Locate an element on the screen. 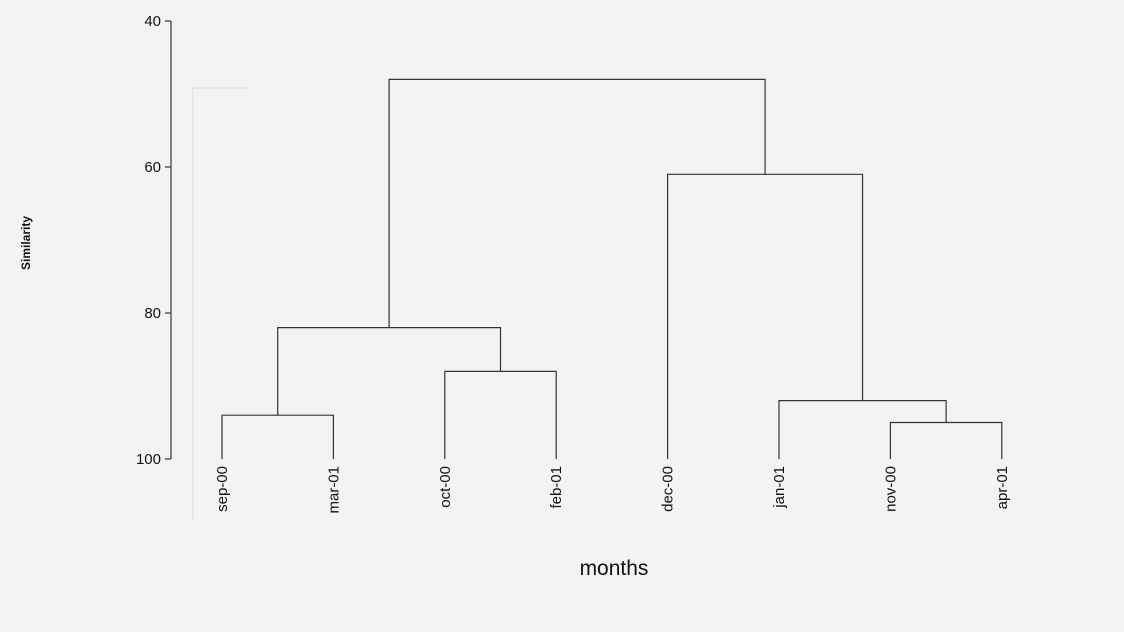 This screenshot has width=1124, height=632. y-axis-title: Similarity is located at coordinates (26, 243).